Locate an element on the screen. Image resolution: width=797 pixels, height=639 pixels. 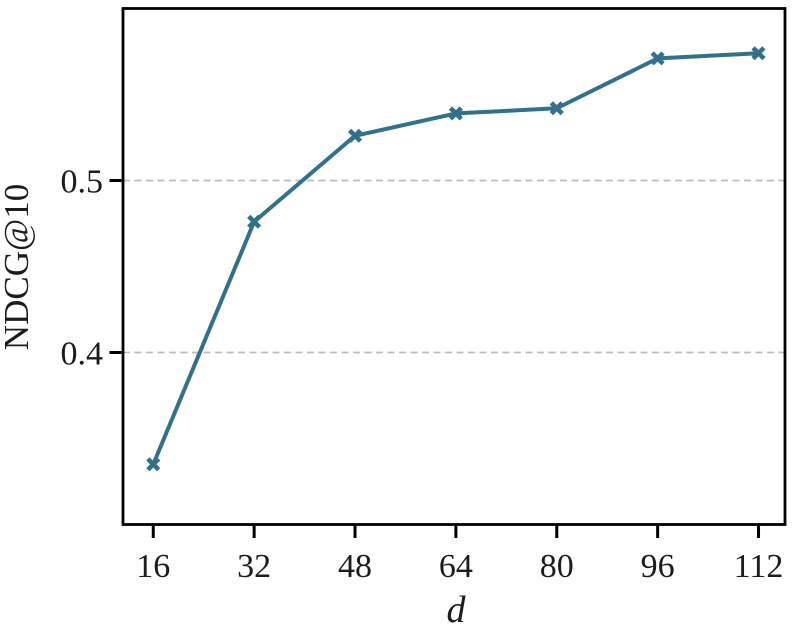
x-tick-label: 16 is located at coordinates (153, 566).